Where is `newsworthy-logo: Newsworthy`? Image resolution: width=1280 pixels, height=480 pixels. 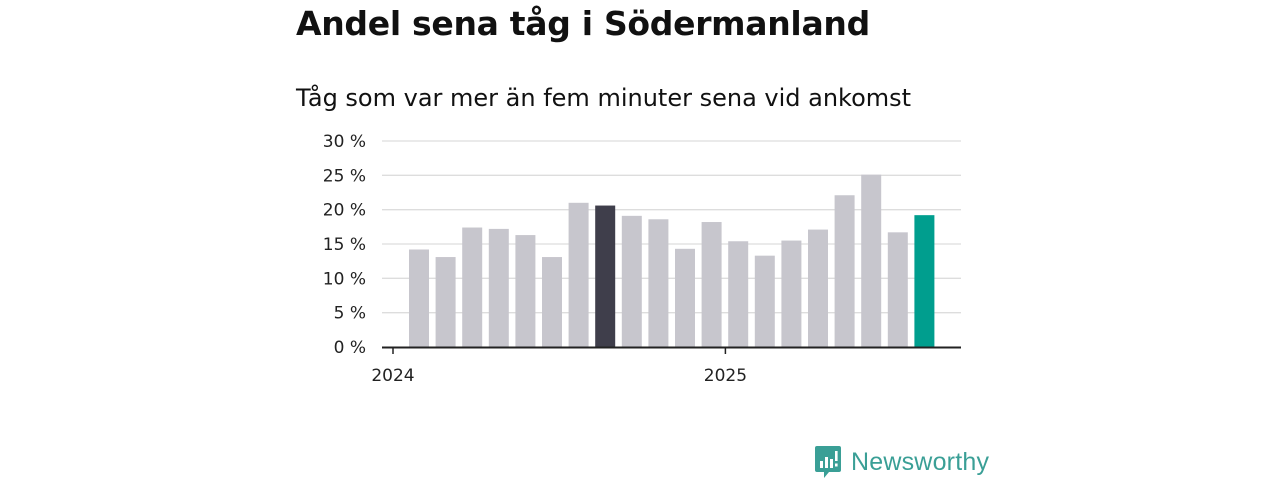 newsworthy-logo: Newsworthy is located at coordinates (902, 462).